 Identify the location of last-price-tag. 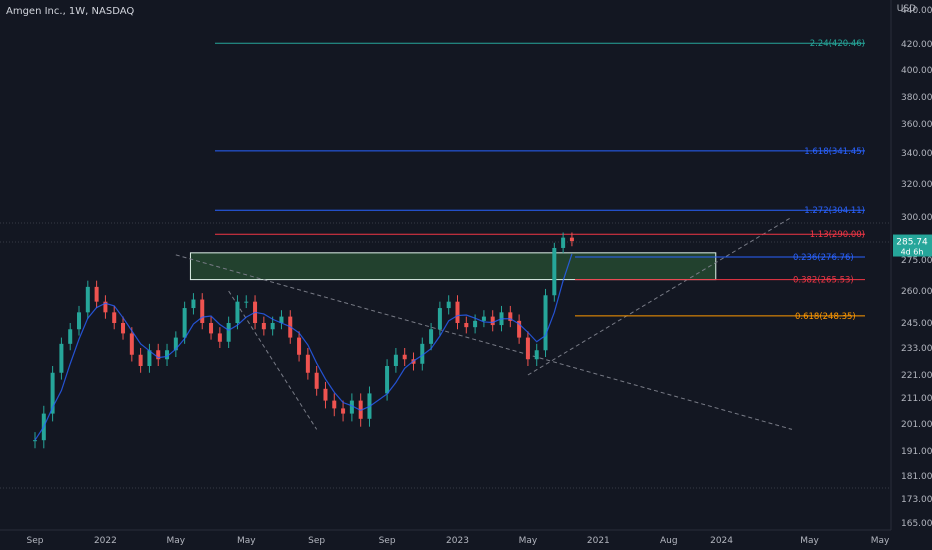
(912, 245).